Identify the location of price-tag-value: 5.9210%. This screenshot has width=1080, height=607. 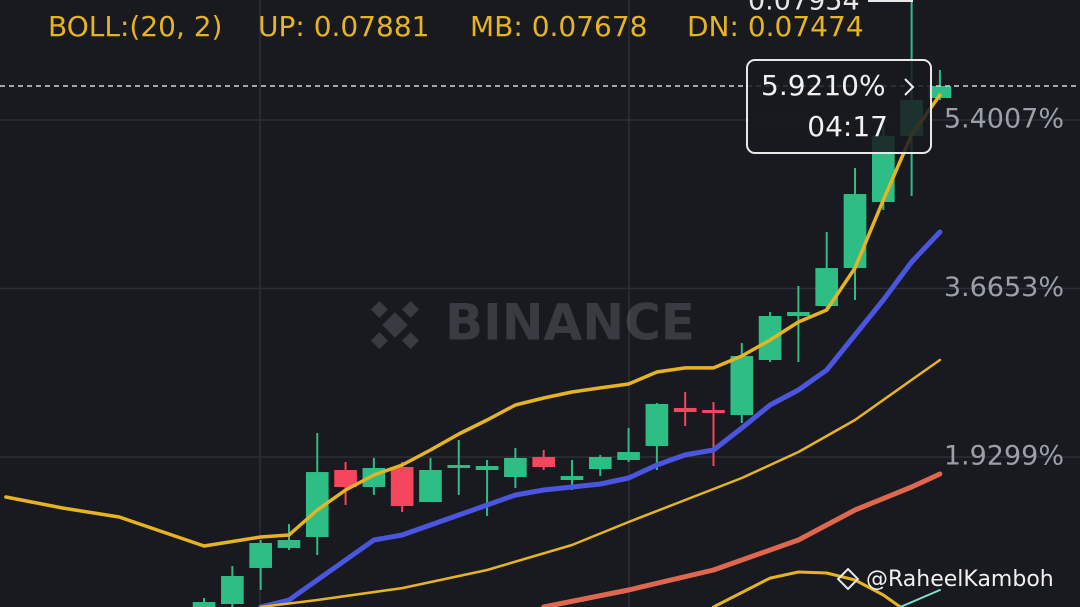
(823, 85).